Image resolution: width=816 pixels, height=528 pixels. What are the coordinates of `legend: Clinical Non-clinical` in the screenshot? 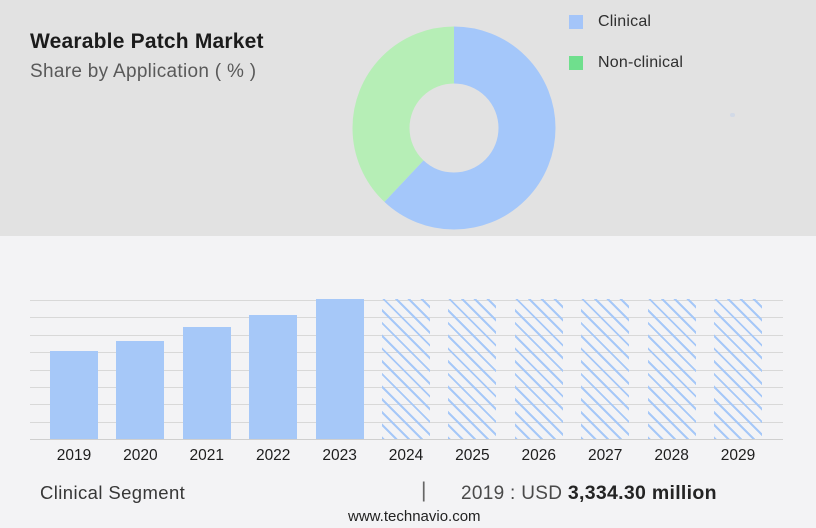 It's located at (626, 54).